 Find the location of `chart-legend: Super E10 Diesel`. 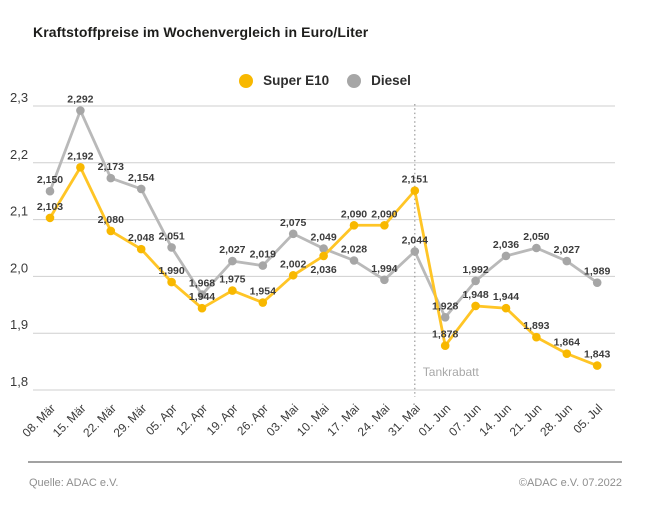

chart-legend: Super E10 Diesel is located at coordinates (325, 80).